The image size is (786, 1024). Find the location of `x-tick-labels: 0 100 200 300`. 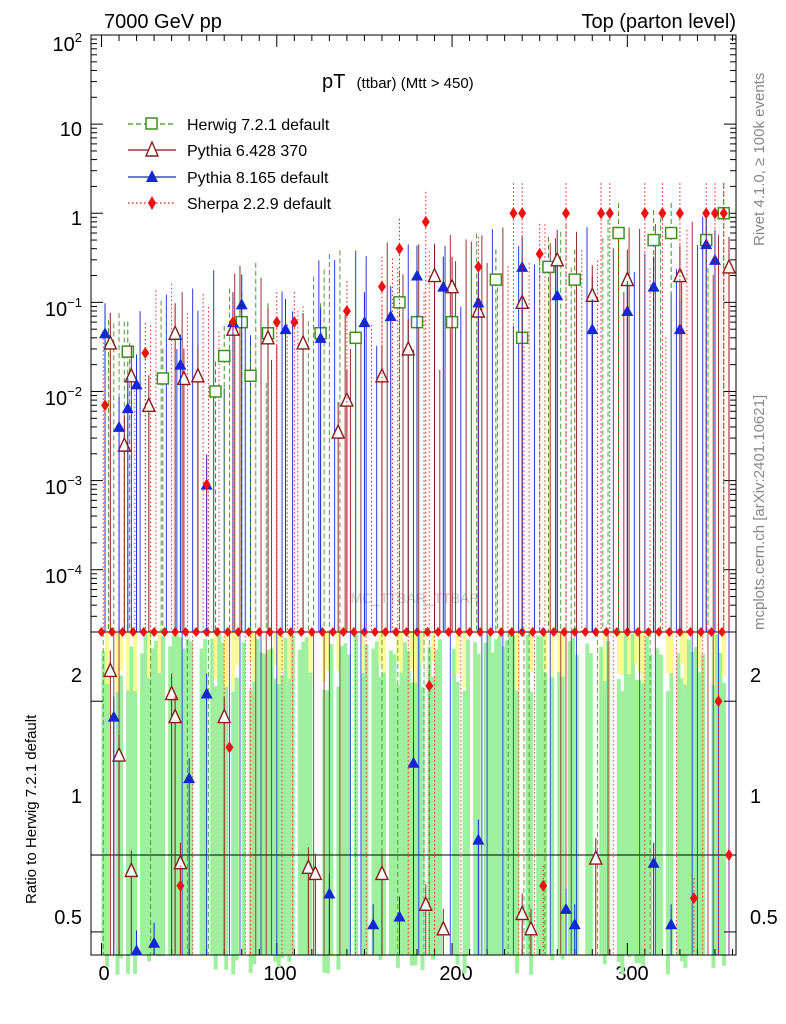

x-tick-labels: 0 100 200 300 is located at coordinates (373, 974).